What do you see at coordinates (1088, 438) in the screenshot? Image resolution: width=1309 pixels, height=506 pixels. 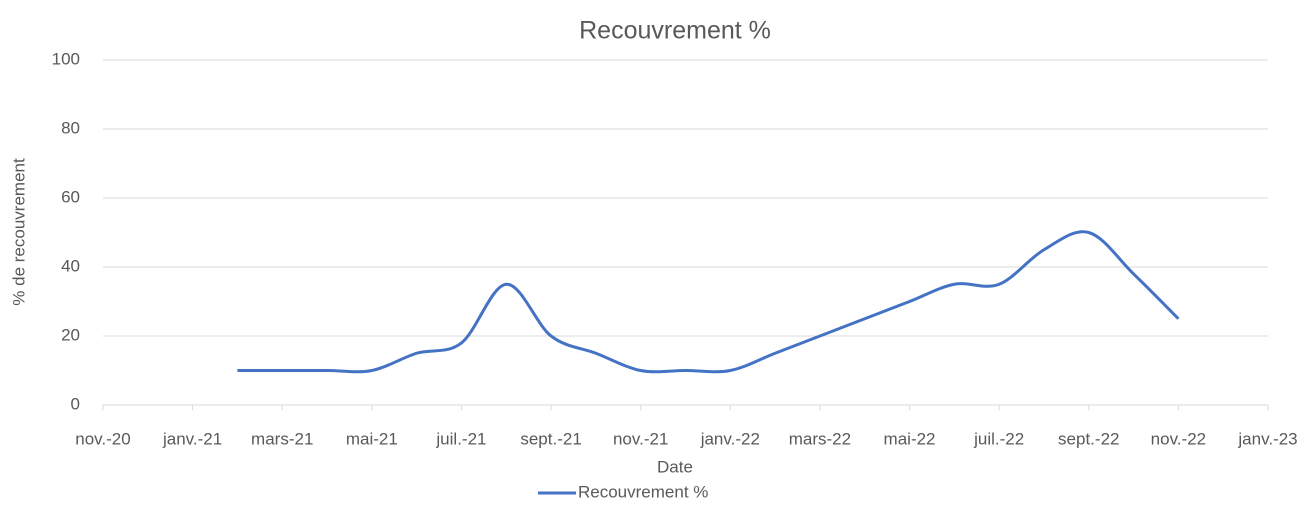 I see `x-tick-label: sept.-22` at bounding box center [1088, 438].